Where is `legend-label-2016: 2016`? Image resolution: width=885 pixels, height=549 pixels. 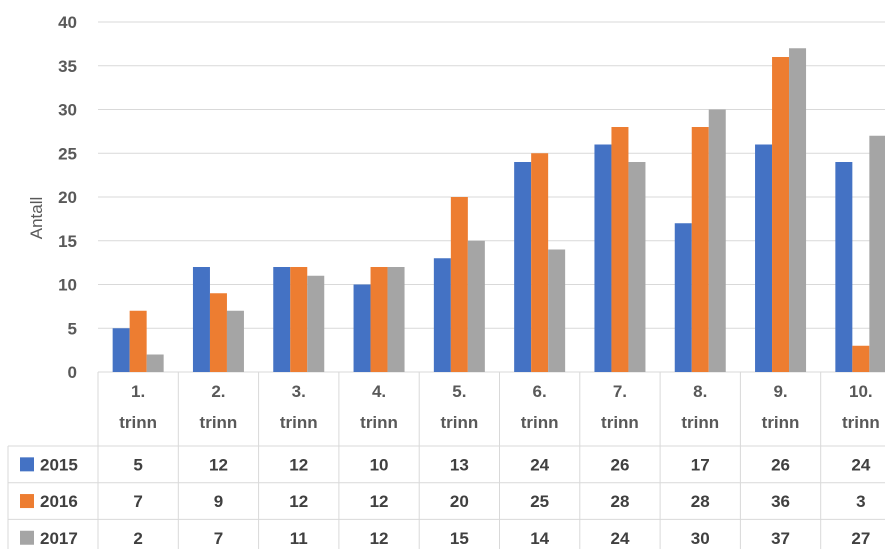
legend-label-2016: 2016 is located at coordinates (59, 501).